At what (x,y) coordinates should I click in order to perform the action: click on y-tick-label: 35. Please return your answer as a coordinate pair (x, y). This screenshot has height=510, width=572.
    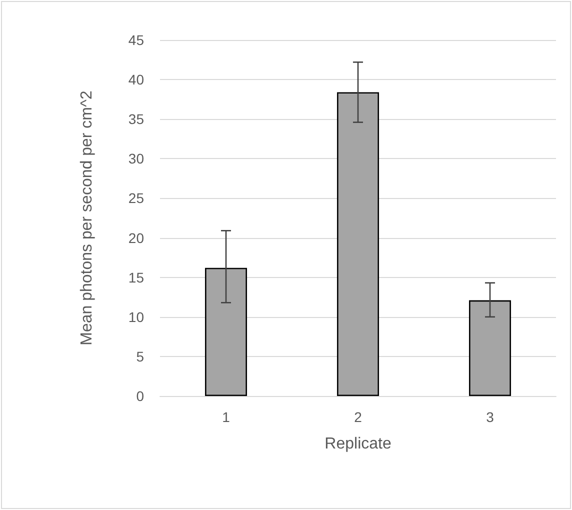
    Looking at the image, I should click on (136, 119).